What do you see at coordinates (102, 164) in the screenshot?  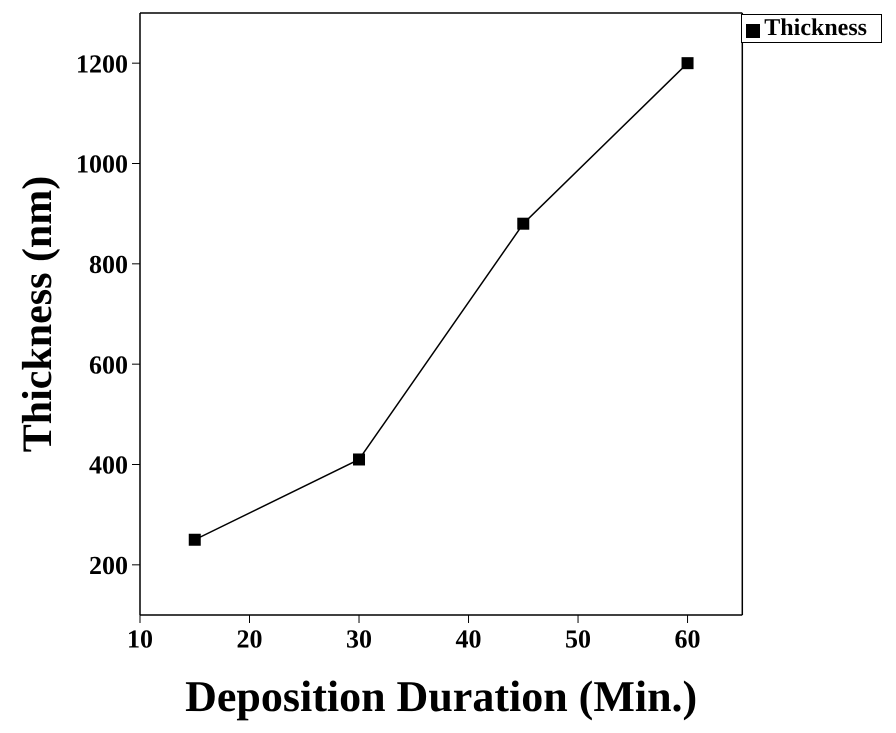 I see `y-tick-label: 1000` at bounding box center [102, 164].